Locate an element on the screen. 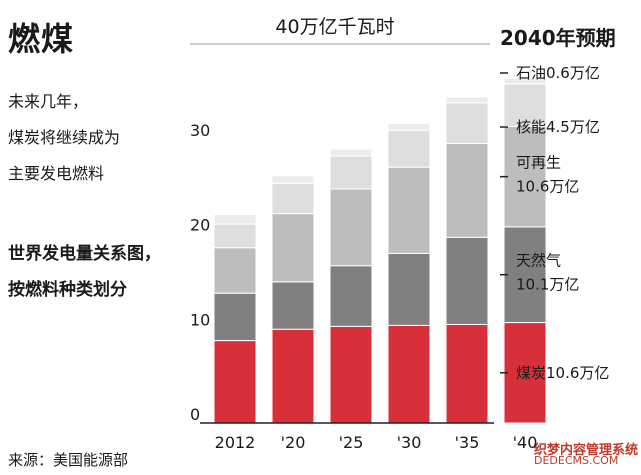 The image size is (641, 475). x-tick-label-5: '40 is located at coordinates (525, 442).